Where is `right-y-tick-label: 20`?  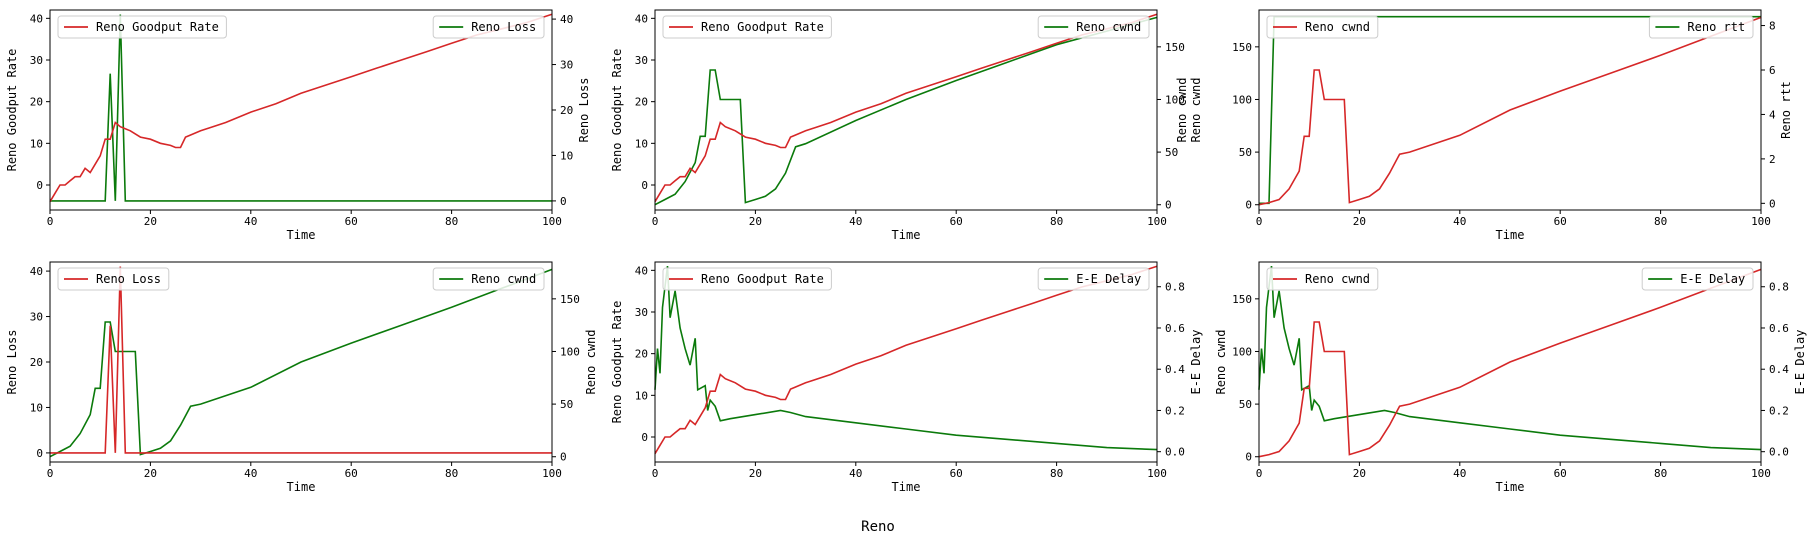
right-y-tick-label: 20 is located at coordinates (566, 110).